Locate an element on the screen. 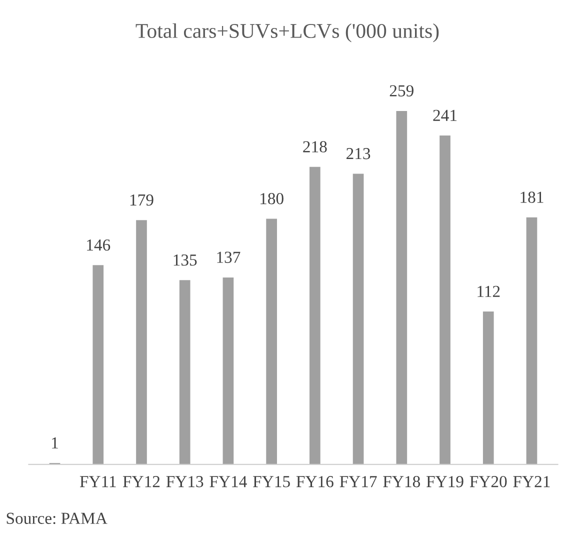 The width and height of the screenshot is (575, 540). x-tick-label: FY13 is located at coordinates (185, 482).